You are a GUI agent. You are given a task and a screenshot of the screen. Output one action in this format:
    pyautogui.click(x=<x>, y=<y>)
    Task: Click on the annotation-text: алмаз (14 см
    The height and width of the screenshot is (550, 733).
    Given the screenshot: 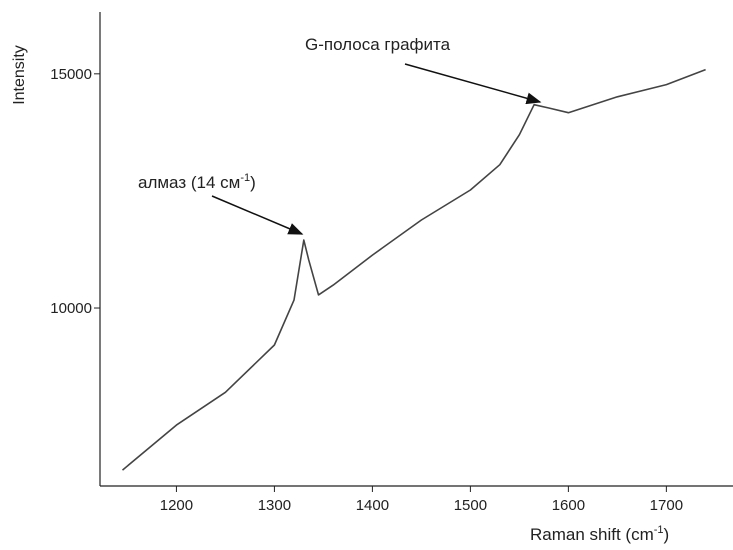 What is the action you would take?
    pyautogui.click(x=189, y=182)
    